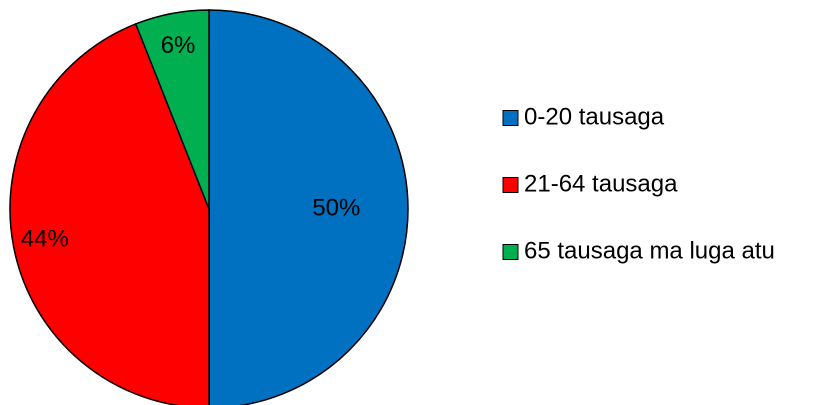 This screenshot has height=405, width=837. Describe the element at coordinates (594, 116) in the screenshot. I see `legend-label-1: 0-20 tausaga` at that location.